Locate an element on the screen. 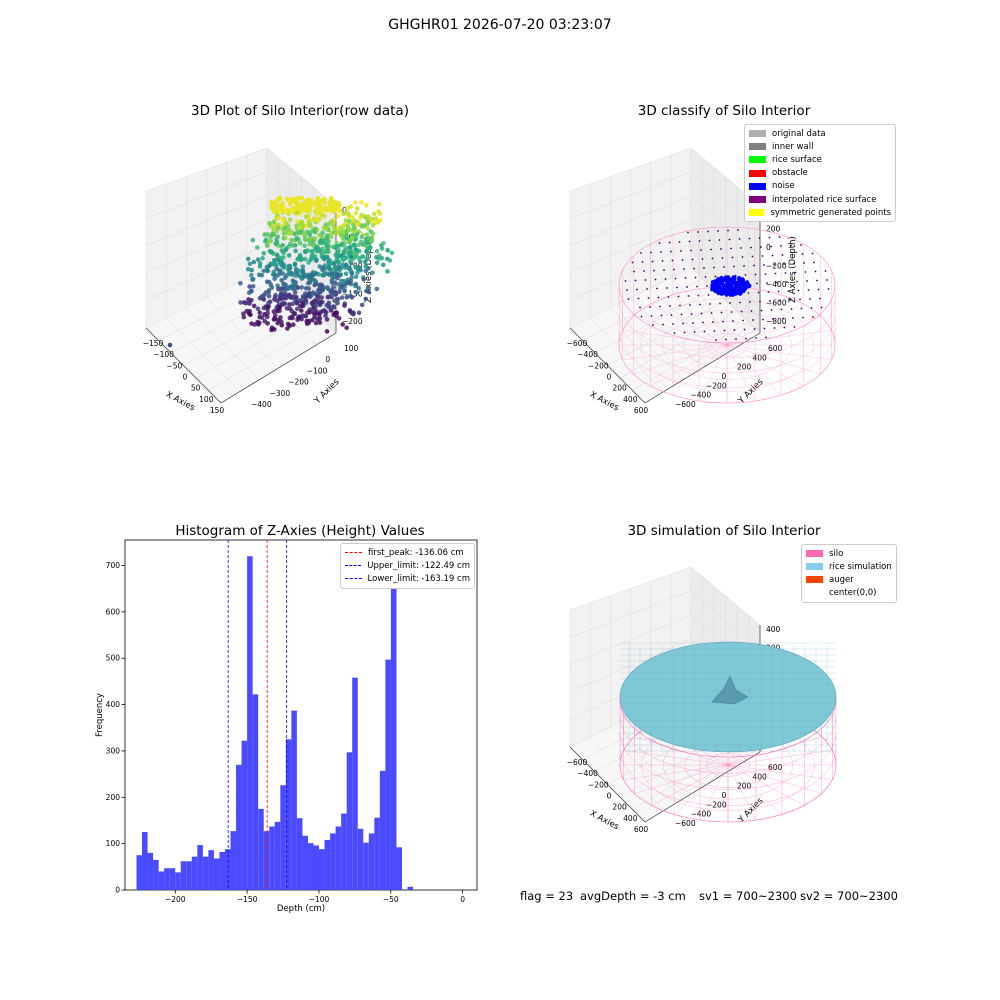 Image resolution: width=1000 pixels, height=1000 pixels. classify-surface-points is located at coordinates (727, 285).